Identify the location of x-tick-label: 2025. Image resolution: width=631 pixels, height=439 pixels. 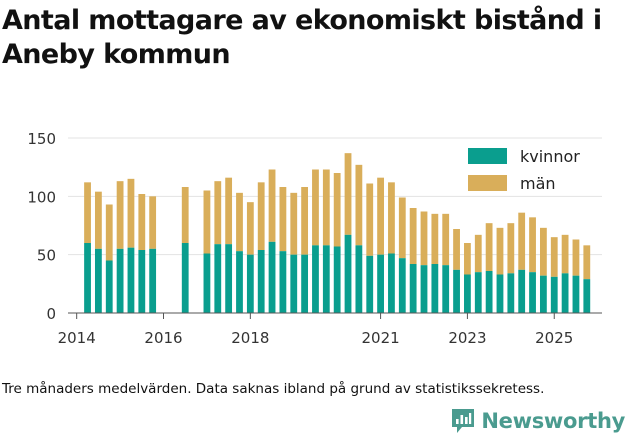
(554, 338).